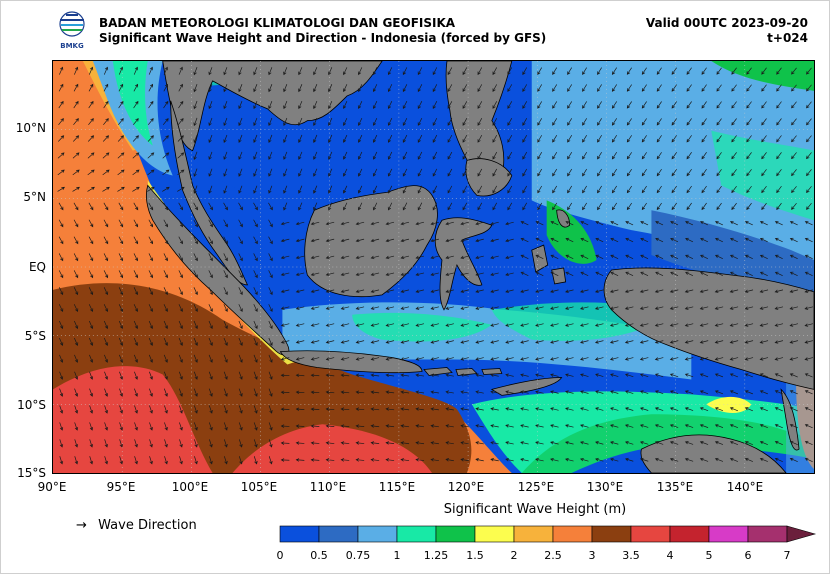 This screenshot has height=574, width=830. I want to click on wave-direction-label: Wave Direction, so click(147, 525).